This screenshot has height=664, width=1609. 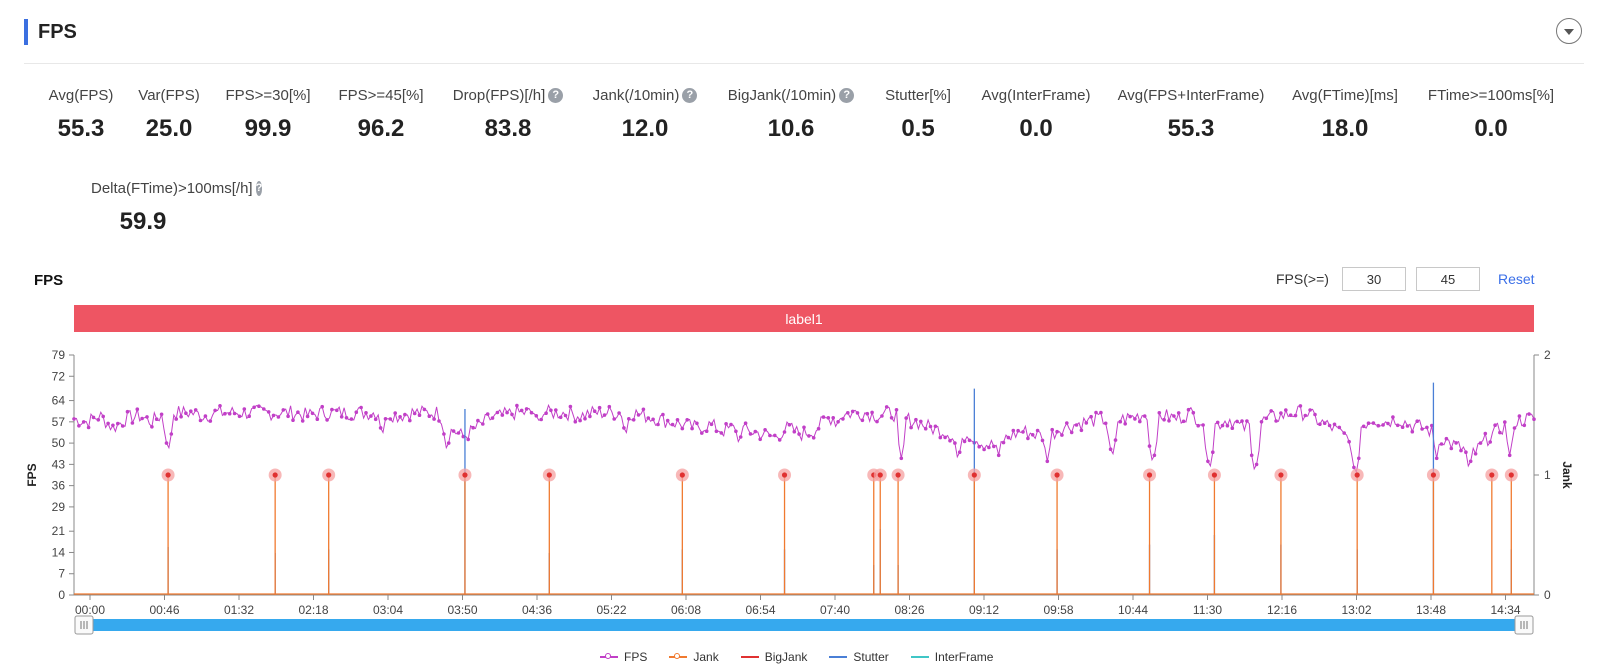 What do you see at coordinates (268, 95) in the screenshot?
I see `metric-label: FPS>=30[%]` at bounding box center [268, 95].